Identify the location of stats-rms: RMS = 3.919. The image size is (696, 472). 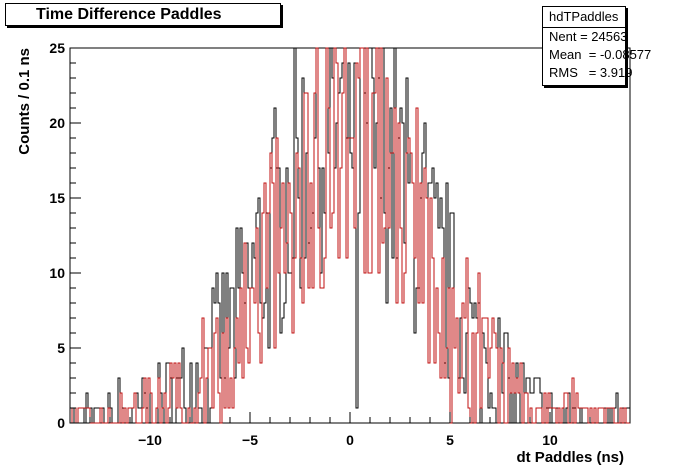
(591, 72).